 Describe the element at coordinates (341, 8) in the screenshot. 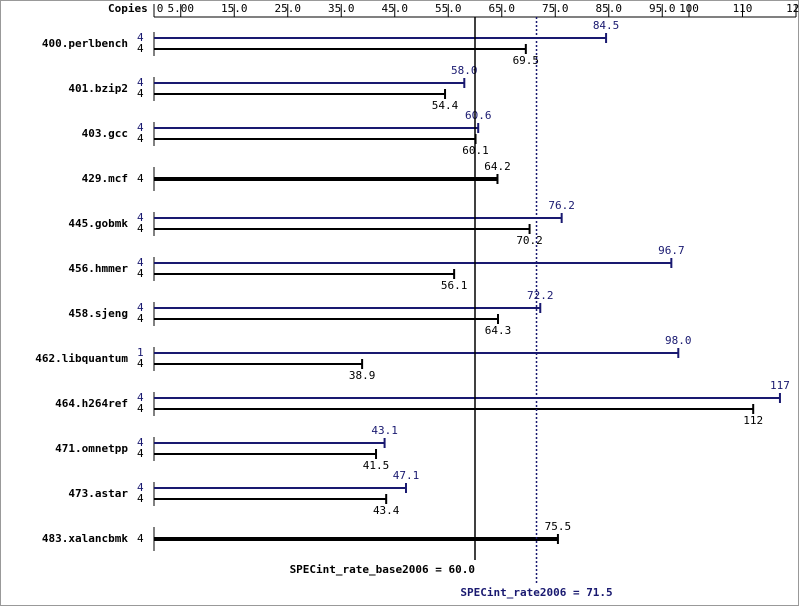

I see `x-tick-label: 35.0` at that location.